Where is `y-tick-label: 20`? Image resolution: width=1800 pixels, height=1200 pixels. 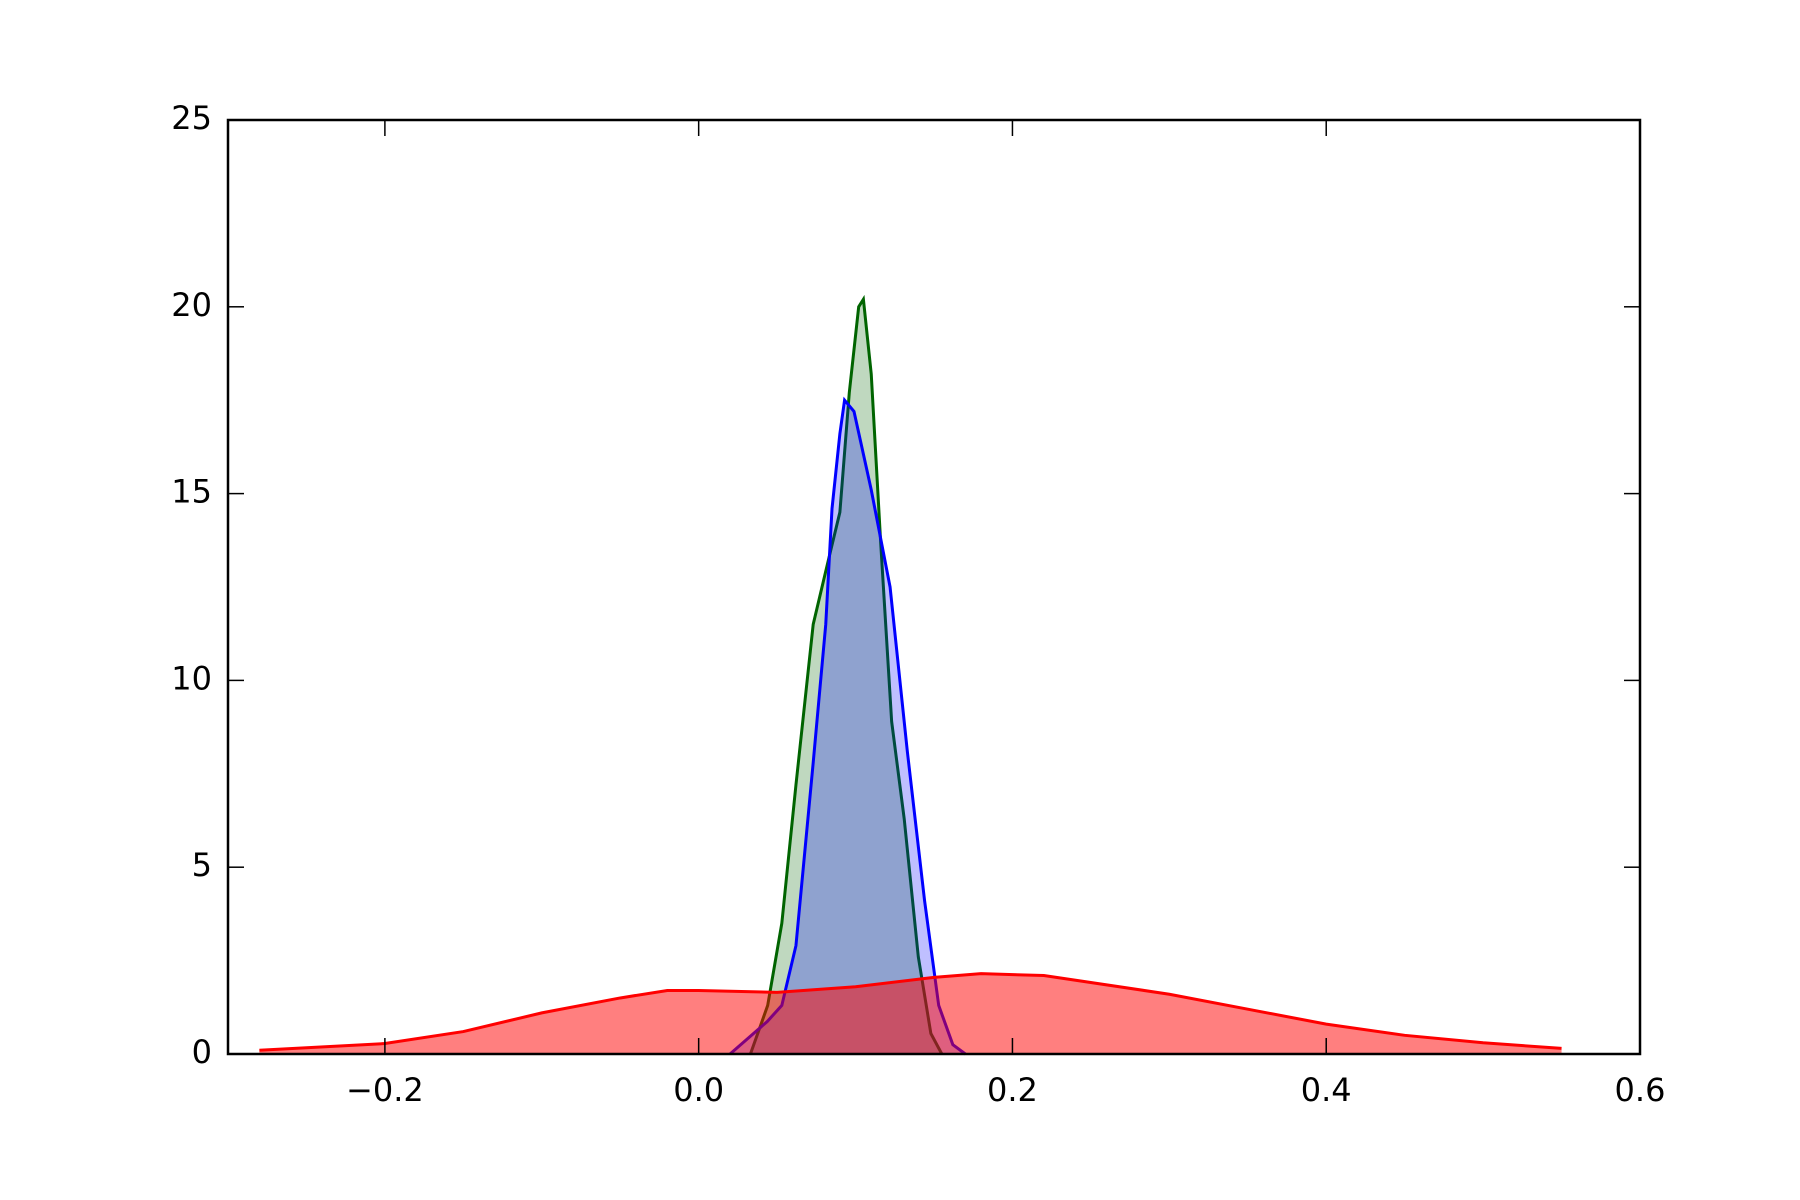 y-tick-label: 20 is located at coordinates (191, 305).